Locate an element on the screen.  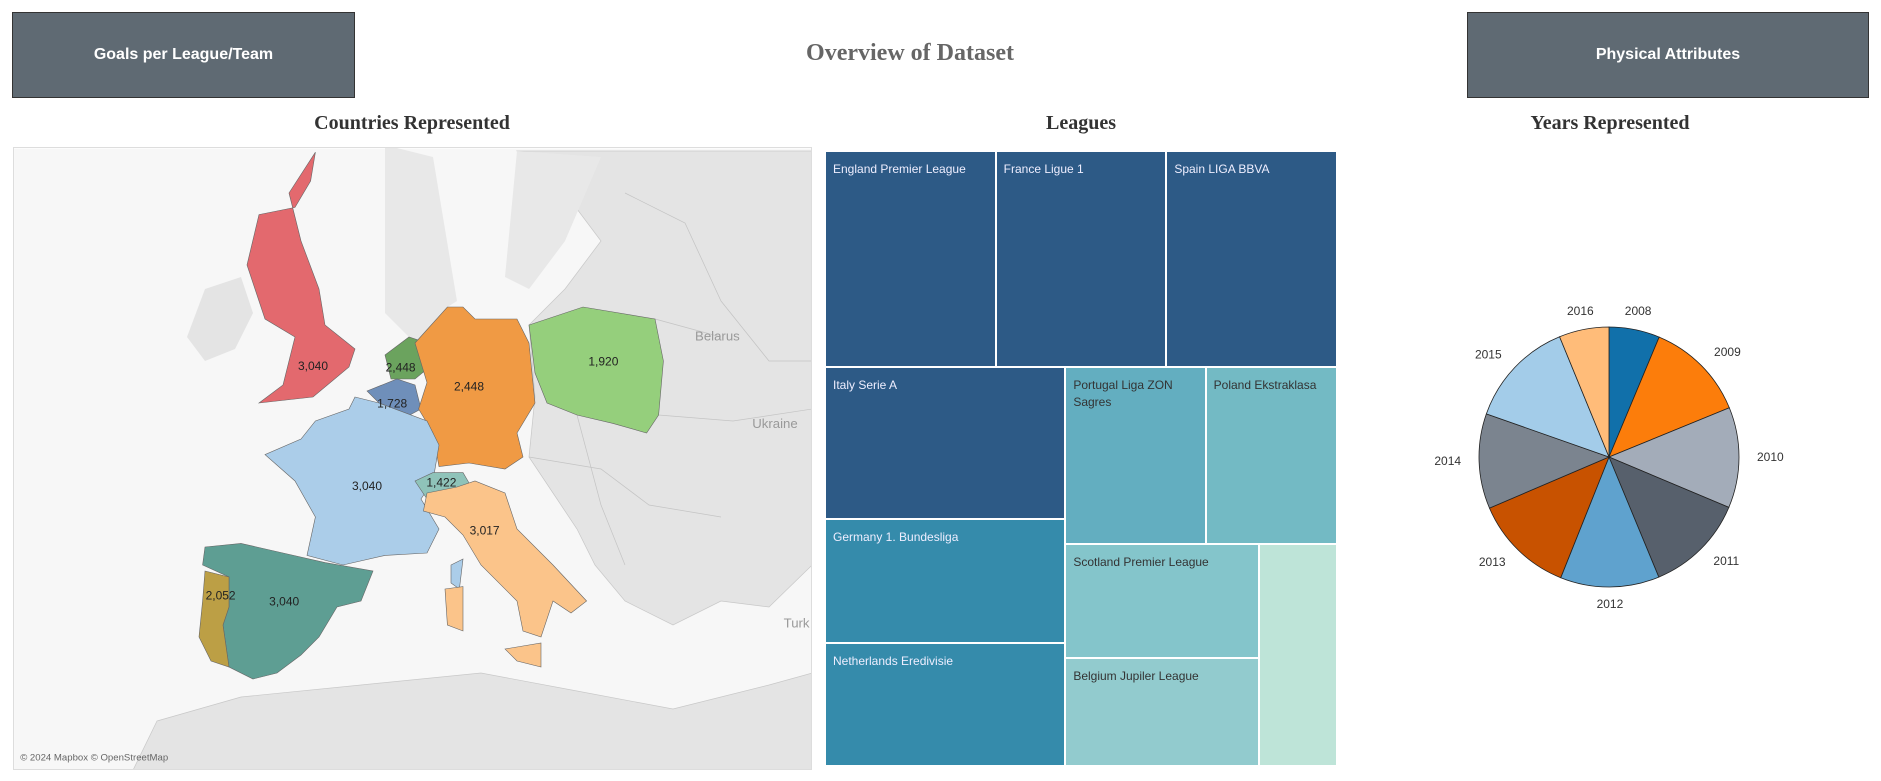
treemap-label: England Premier League is located at coordinates (899, 169).